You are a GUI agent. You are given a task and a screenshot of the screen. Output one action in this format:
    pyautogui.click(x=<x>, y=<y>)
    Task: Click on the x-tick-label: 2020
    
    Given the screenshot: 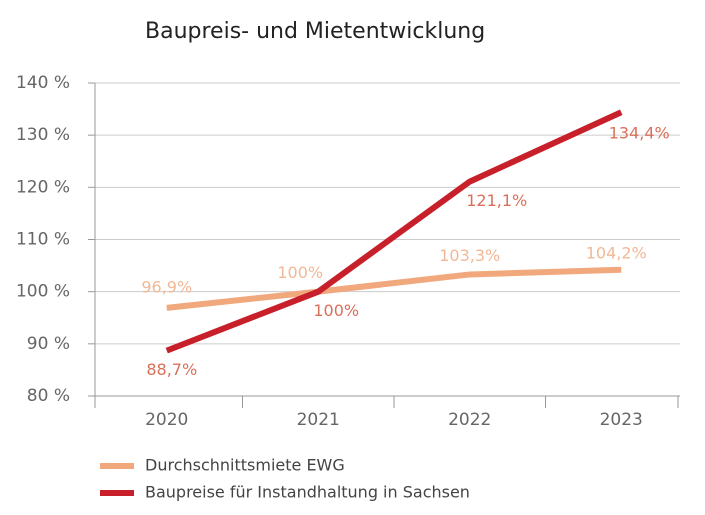 What is the action you would take?
    pyautogui.click(x=166, y=420)
    